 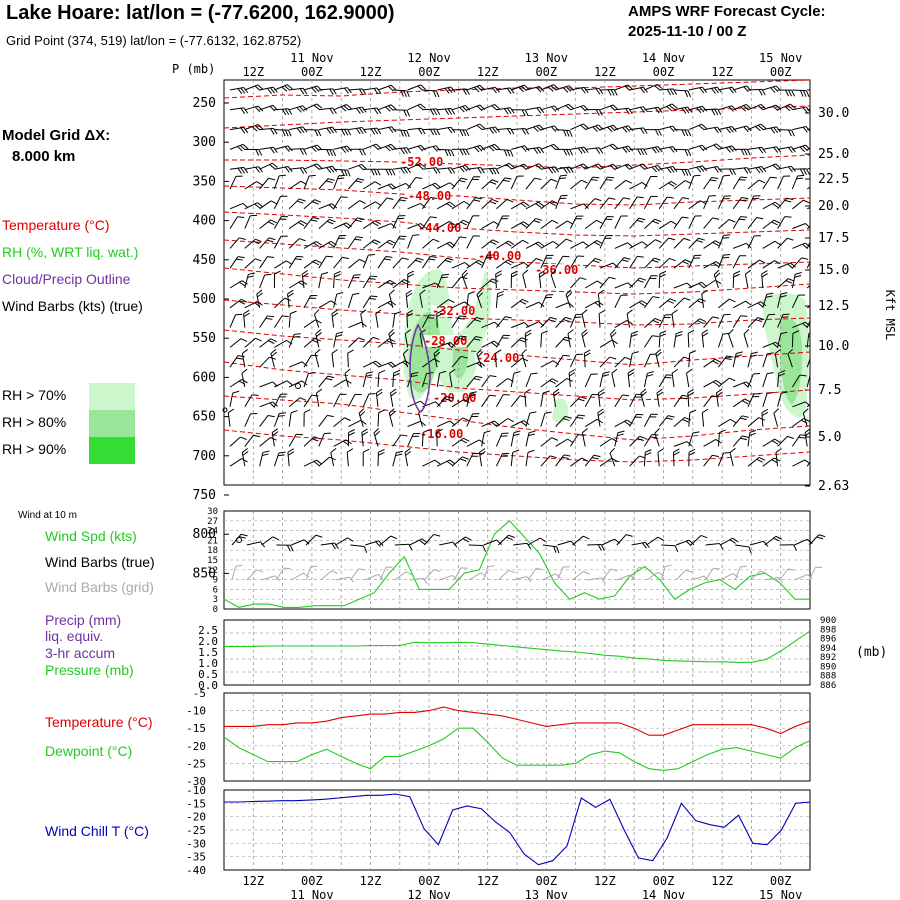 I want to click on pressure-tick: 300, so click(x=204, y=142).